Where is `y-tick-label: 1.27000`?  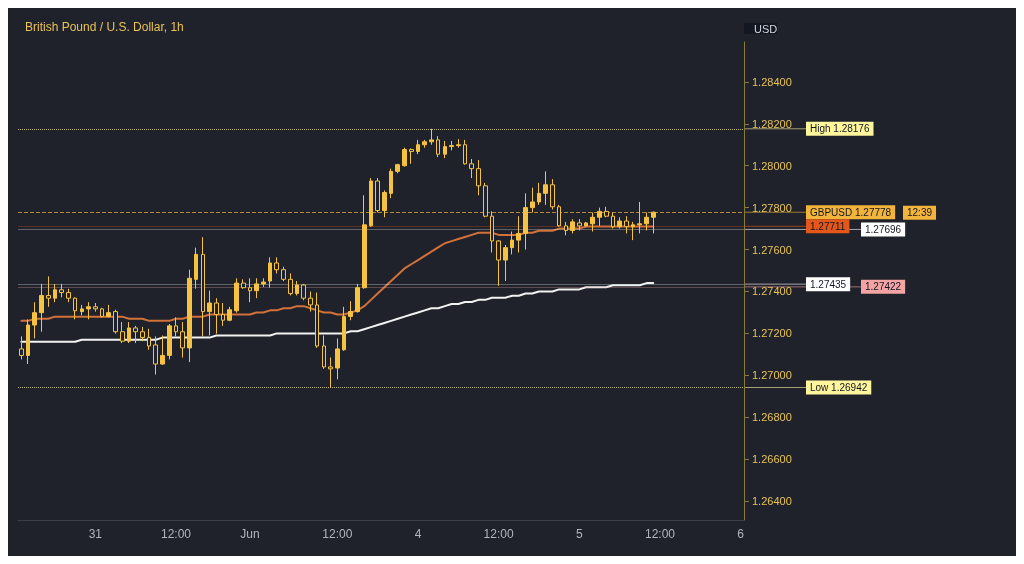
y-tick-label: 1.27000 is located at coordinates (772, 375).